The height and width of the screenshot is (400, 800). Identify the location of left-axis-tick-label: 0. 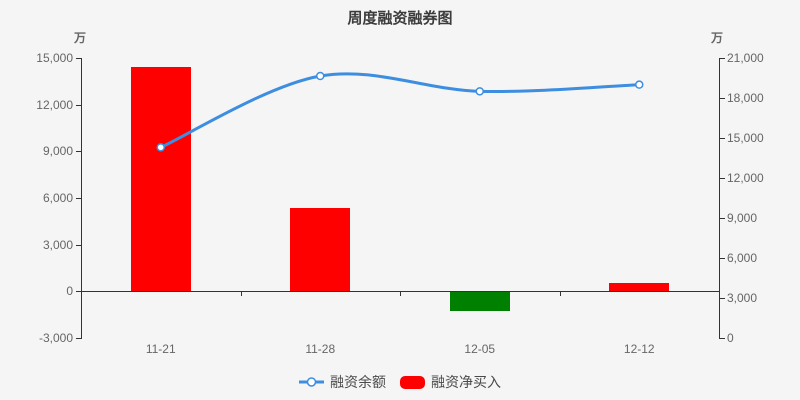
(69, 291).